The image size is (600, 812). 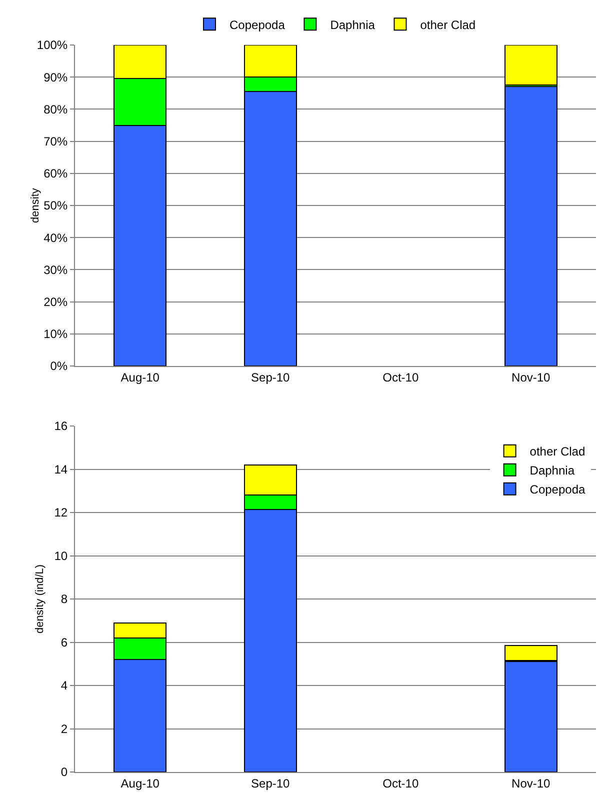 What do you see at coordinates (64, 729) in the screenshot?
I see `y-tick-label: 2` at bounding box center [64, 729].